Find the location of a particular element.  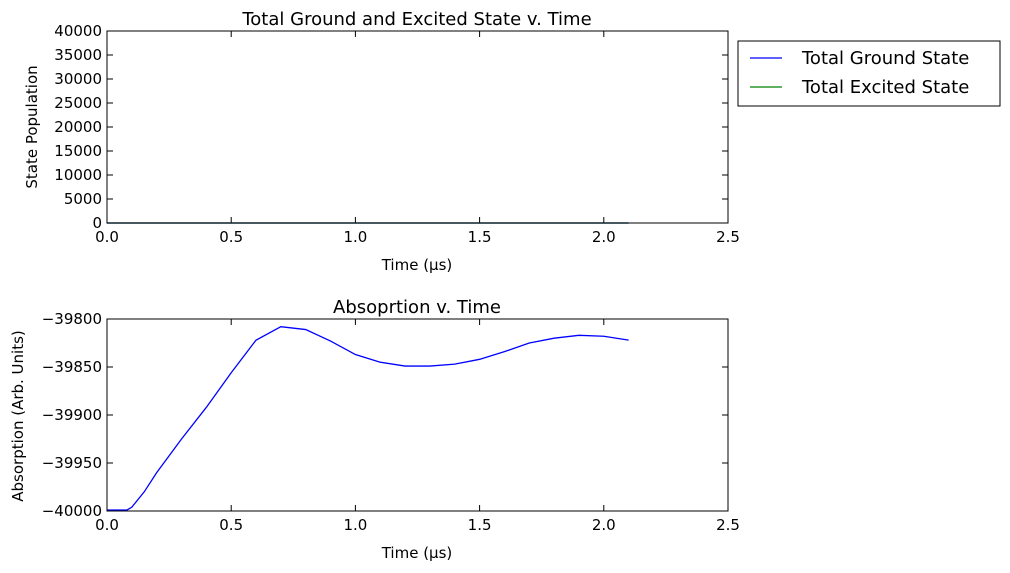

plot2-ylabel: Absorption (Arb. Units) is located at coordinates (18, 416).